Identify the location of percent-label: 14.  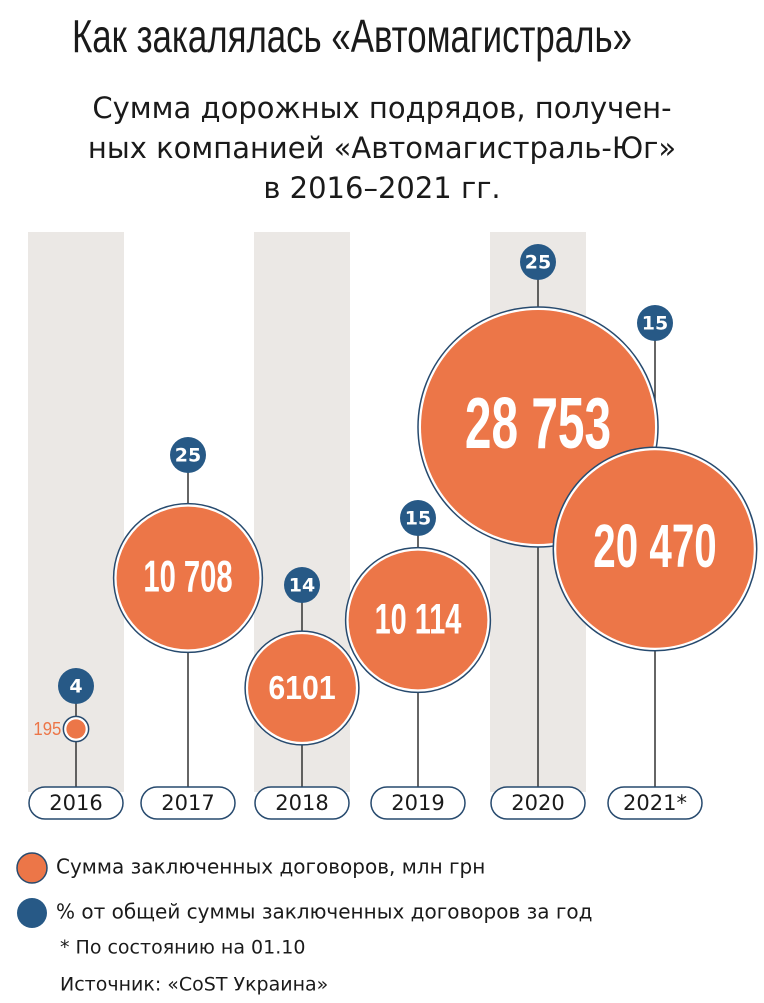
(302, 586).